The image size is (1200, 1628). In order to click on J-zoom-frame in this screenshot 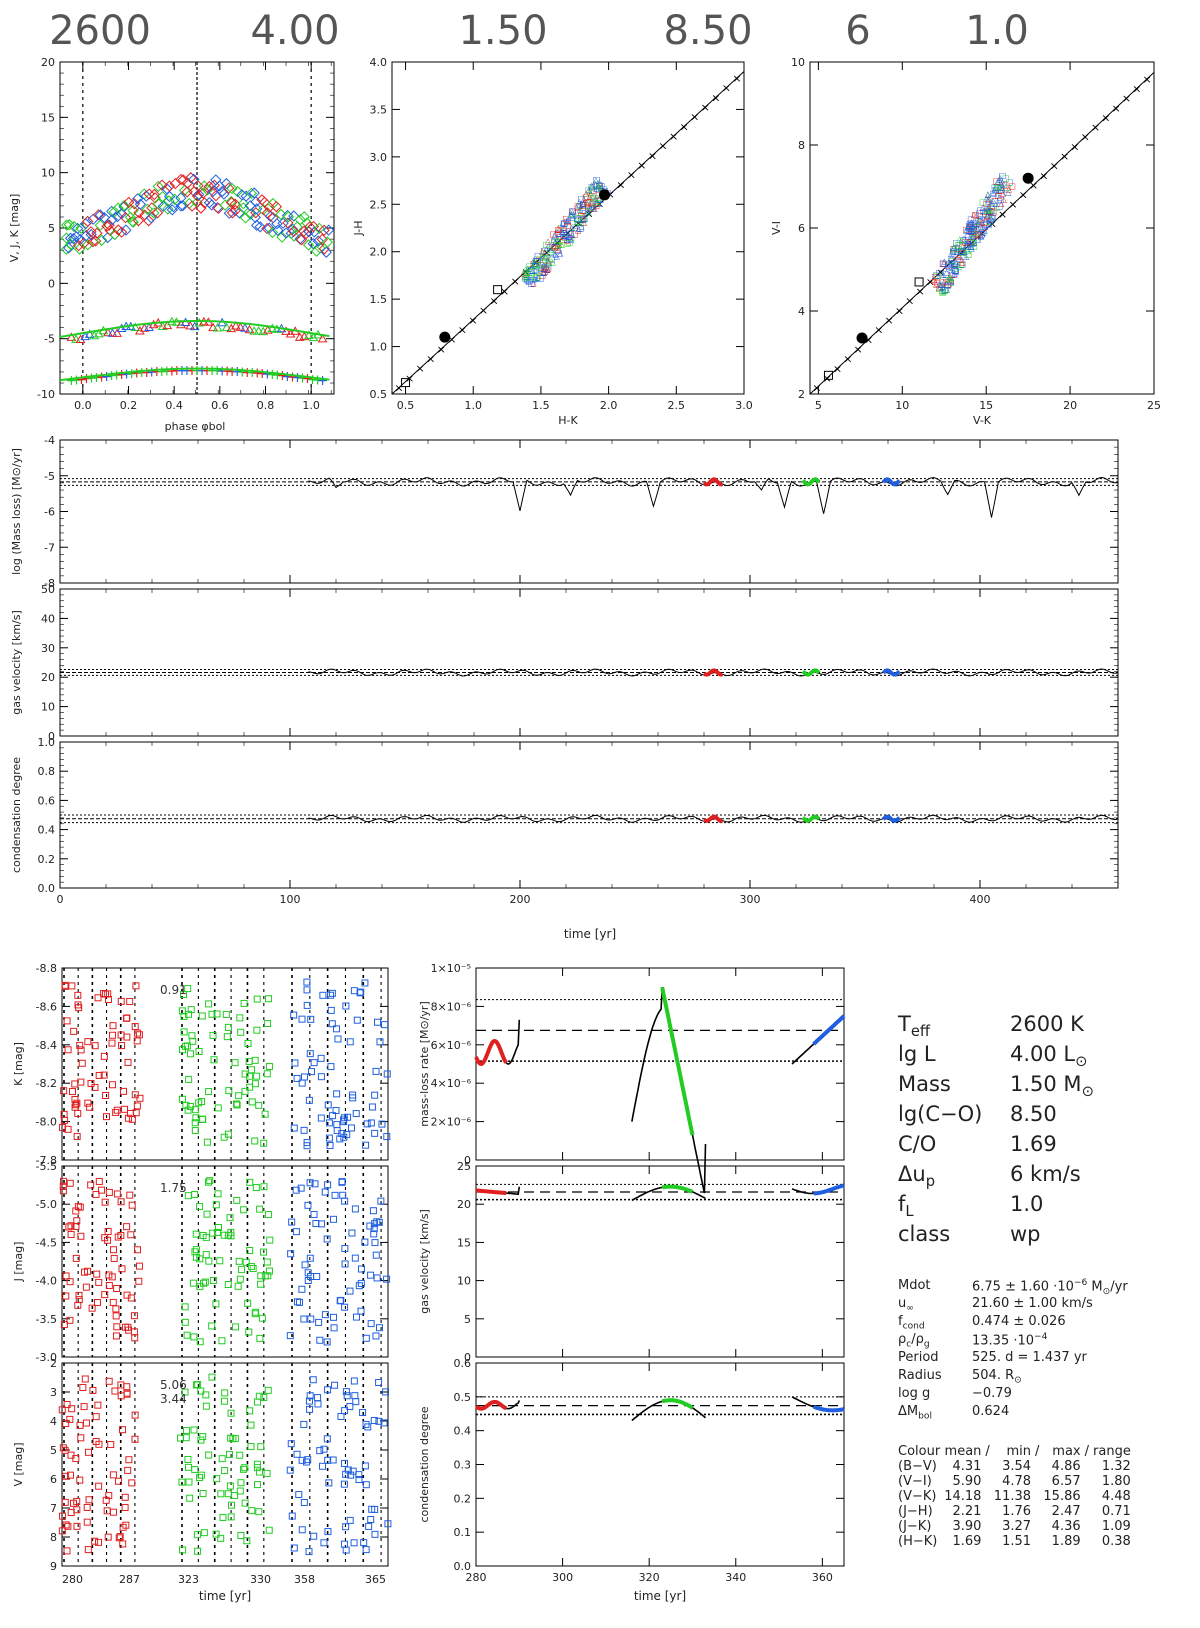, I will do `click(225, 1261)`.